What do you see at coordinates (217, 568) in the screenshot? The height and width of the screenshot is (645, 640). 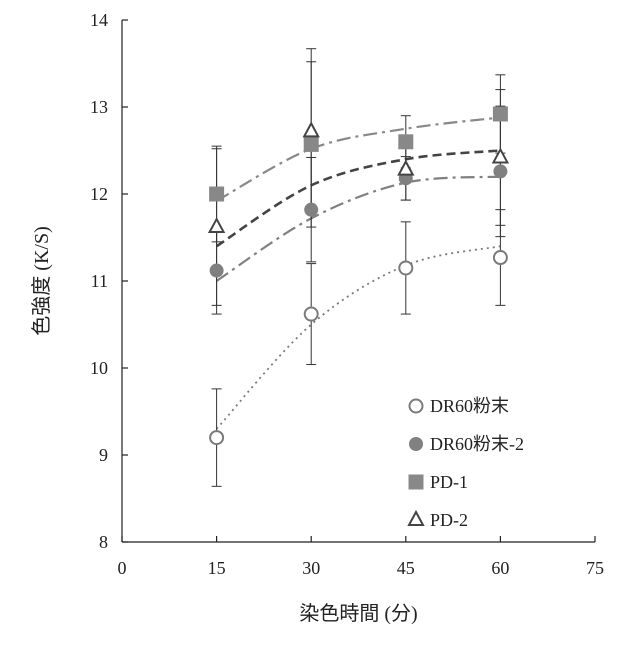 I see `x-tick-label-1: 15` at bounding box center [217, 568].